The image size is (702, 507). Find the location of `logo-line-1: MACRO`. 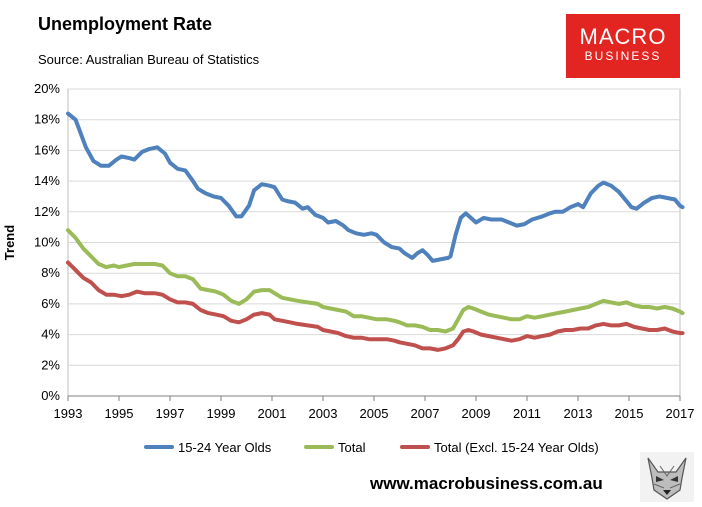

logo-line-1: MACRO is located at coordinates (623, 36).